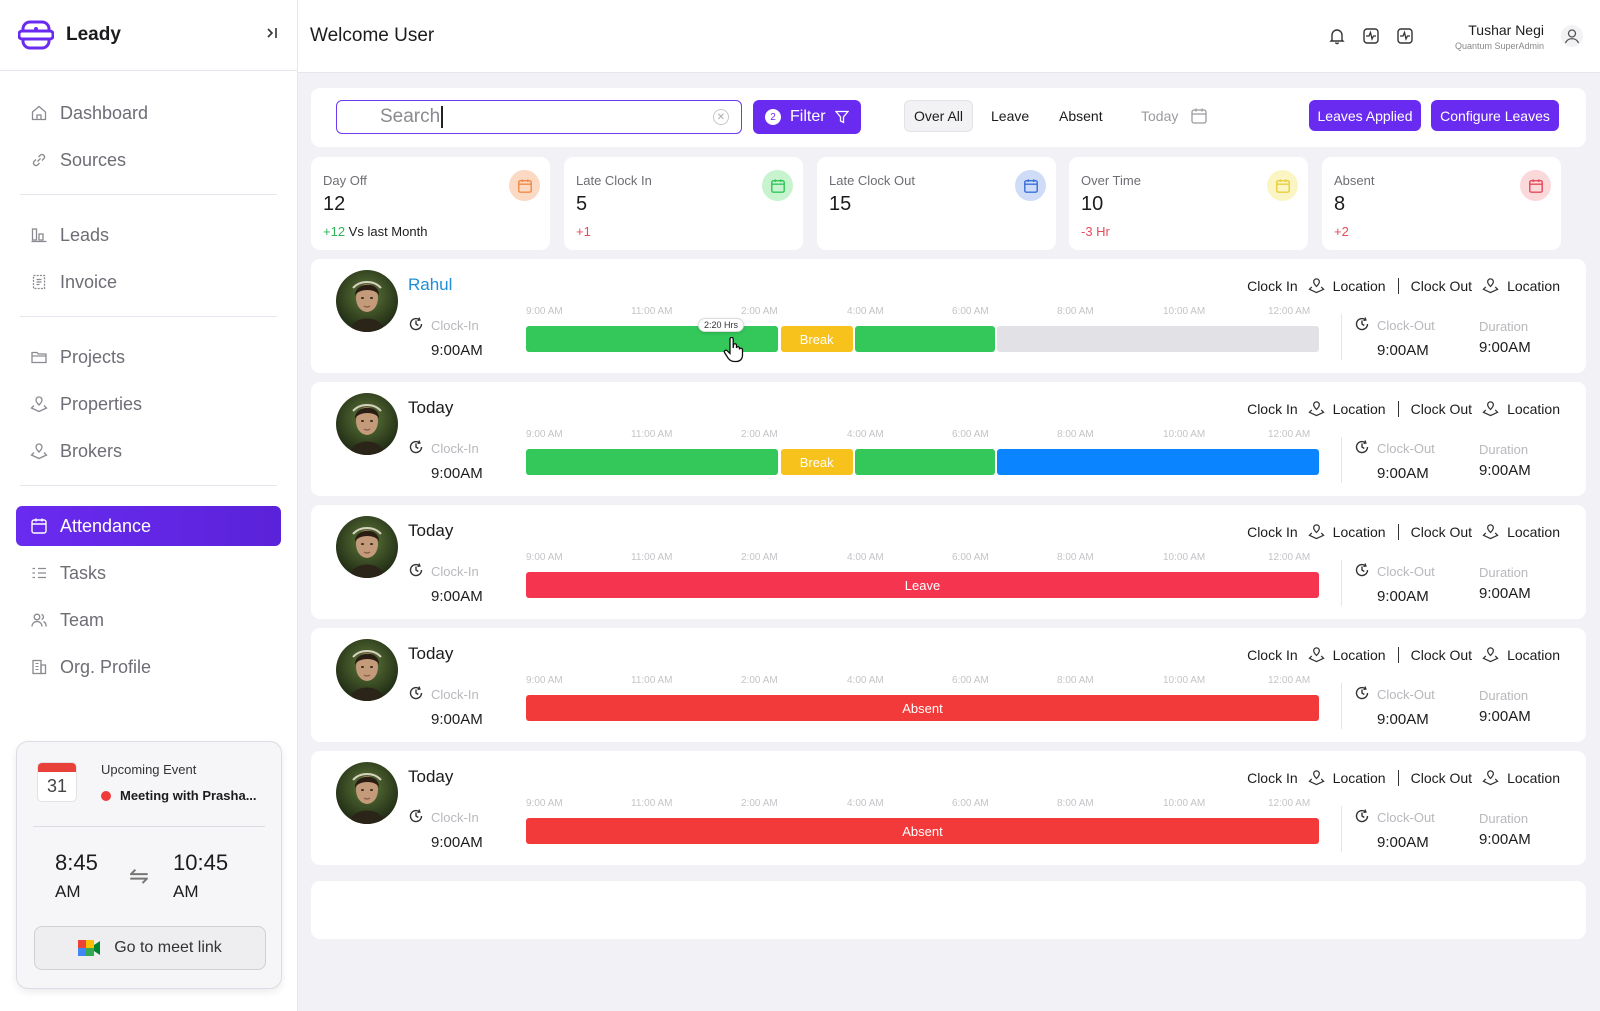 The width and height of the screenshot is (1600, 1011). Describe the element at coordinates (1095, 231) in the screenshot. I see `stat-delta: -3 Hr` at that location.